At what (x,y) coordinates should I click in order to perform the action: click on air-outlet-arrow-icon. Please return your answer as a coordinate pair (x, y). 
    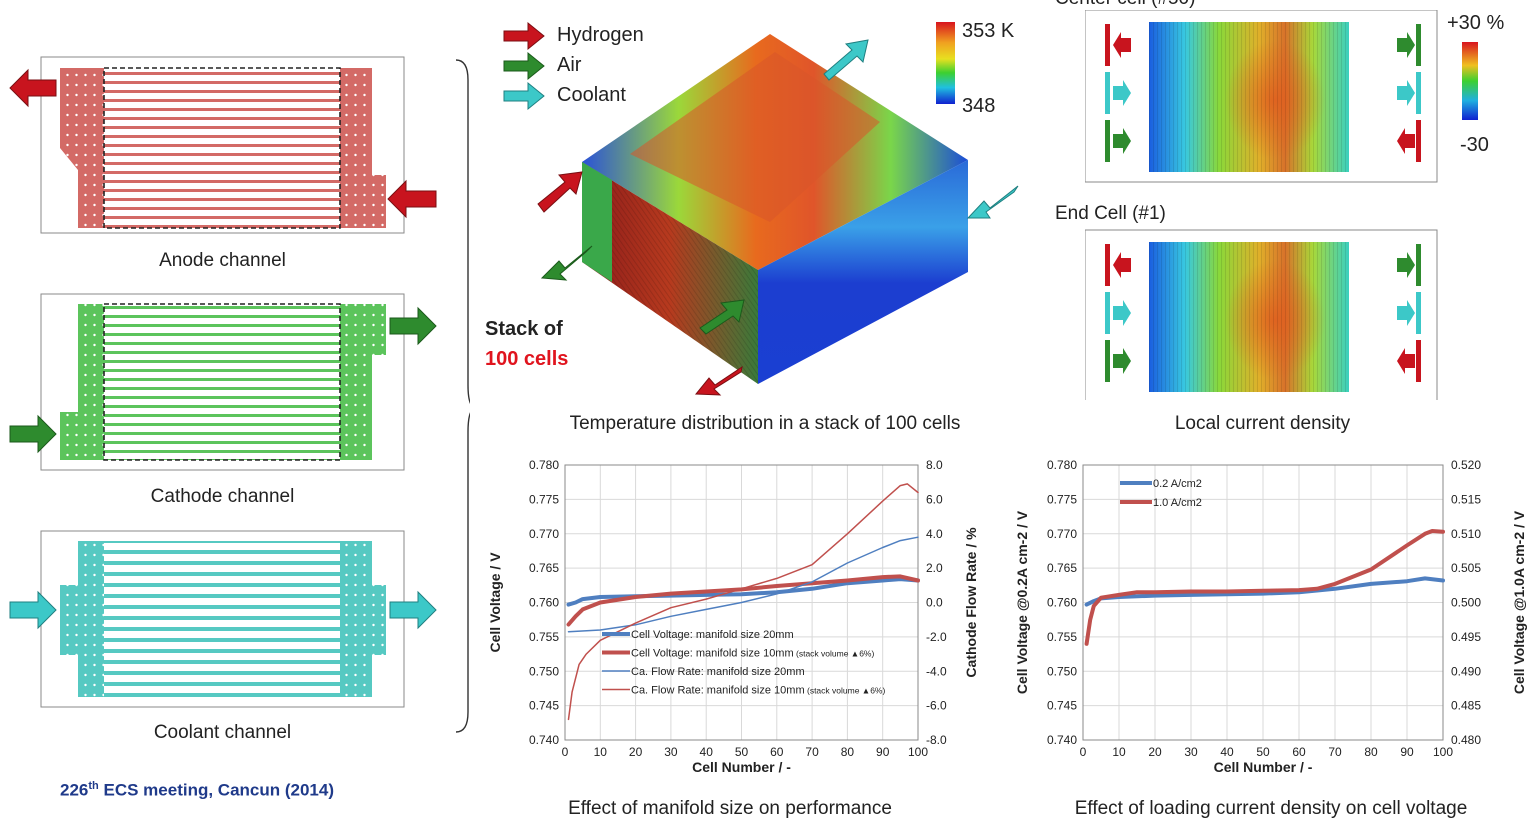
    Looking at the image, I should click on (566, 263).